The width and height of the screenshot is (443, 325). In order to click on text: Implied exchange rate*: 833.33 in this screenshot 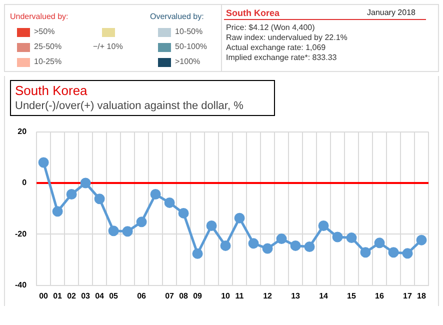, I will do `click(281, 57)`.